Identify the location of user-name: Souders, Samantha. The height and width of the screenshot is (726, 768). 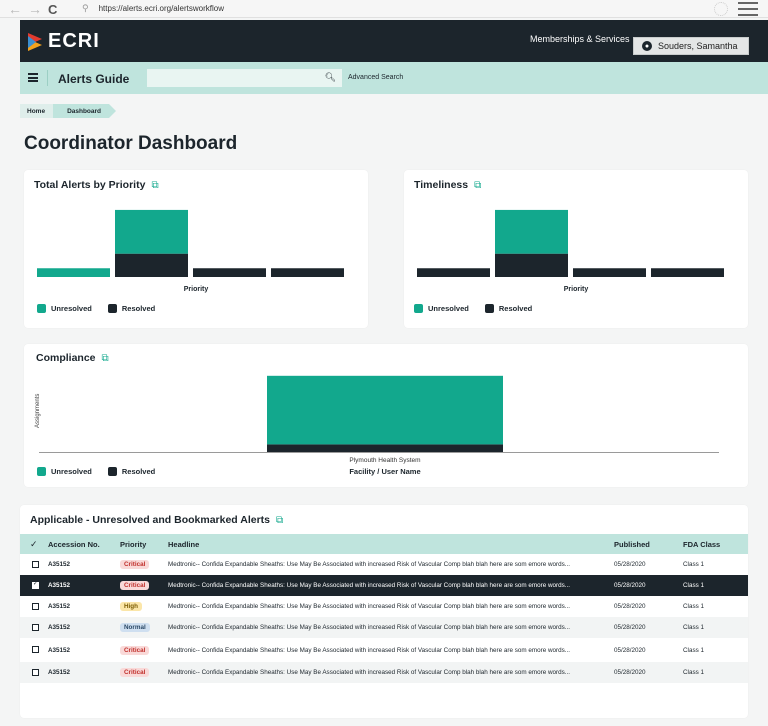
(698, 46).